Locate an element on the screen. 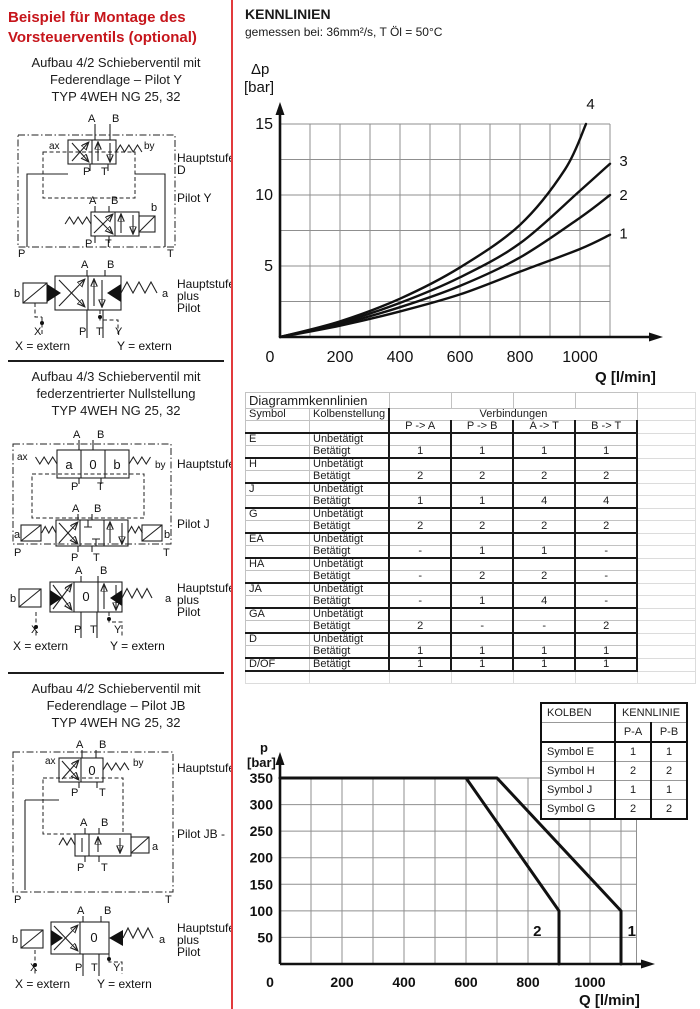 The image size is (700, 1009). symbol-cell: HA is located at coordinates (277, 564).